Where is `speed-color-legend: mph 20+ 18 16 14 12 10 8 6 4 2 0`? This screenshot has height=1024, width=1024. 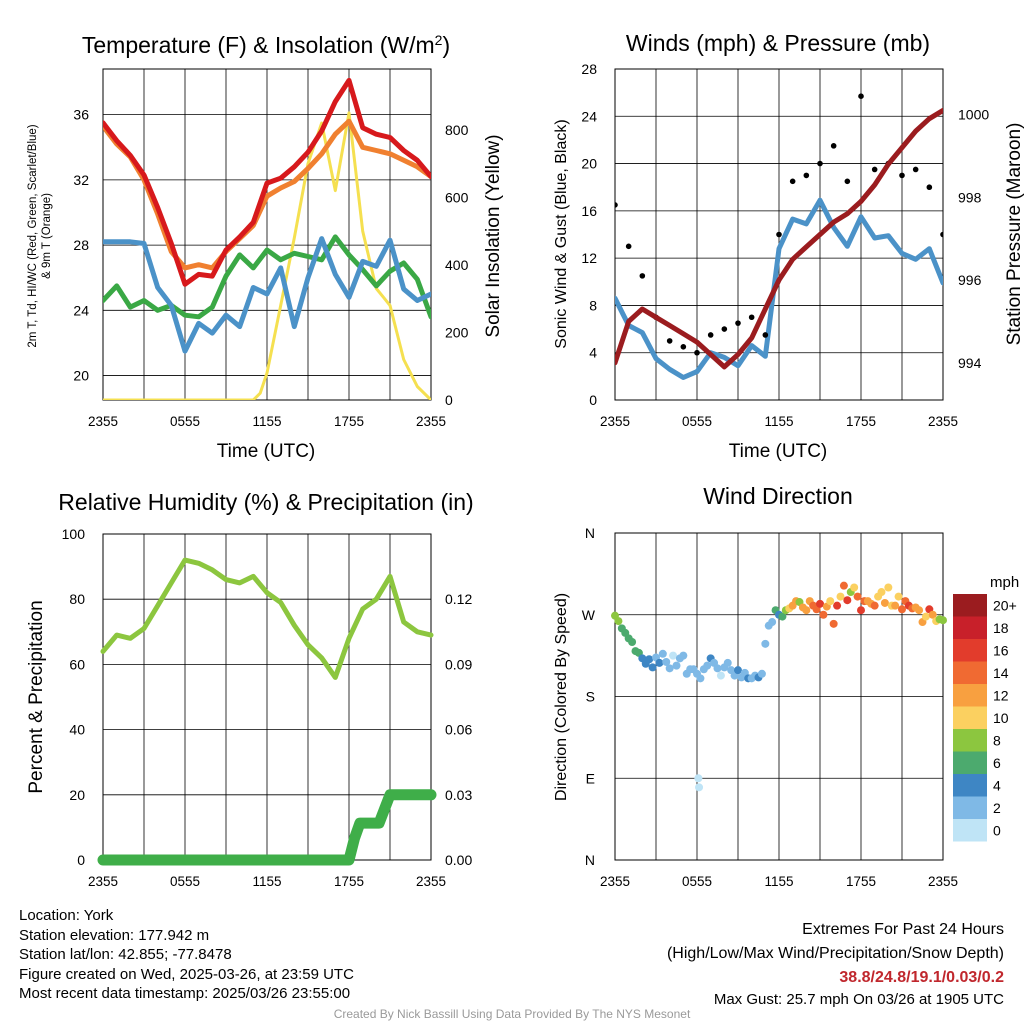 speed-color-legend: mph 20+ 18 16 14 12 10 8 6 4 2 0 is located at coordinates (986, 708).